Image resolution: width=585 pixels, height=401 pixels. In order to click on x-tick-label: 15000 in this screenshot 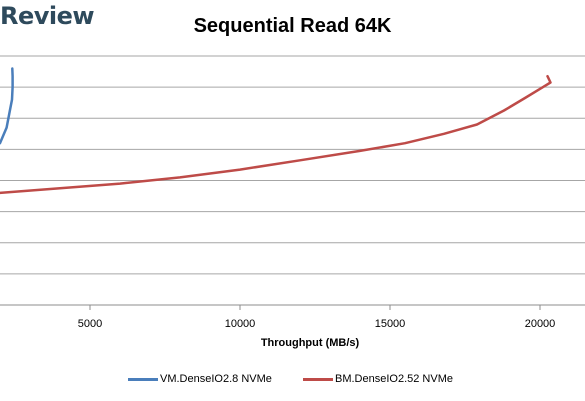, I will do `click(390, 324)`.